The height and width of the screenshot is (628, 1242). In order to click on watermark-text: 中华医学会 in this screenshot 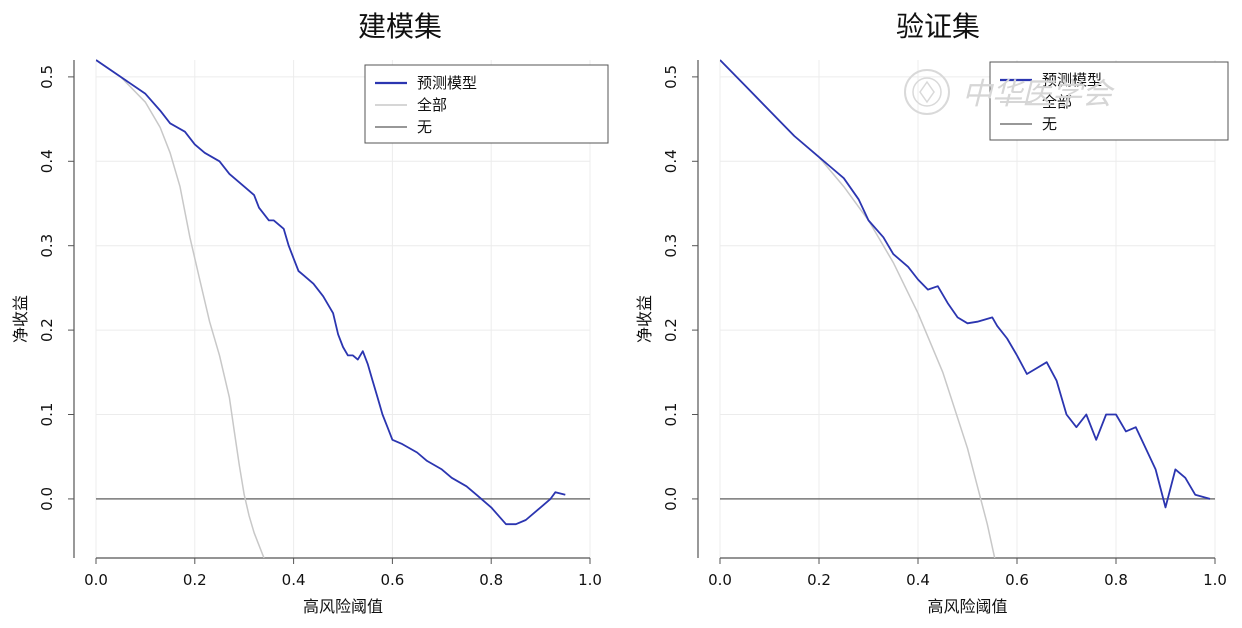, I will do `click(1038, 94)`.